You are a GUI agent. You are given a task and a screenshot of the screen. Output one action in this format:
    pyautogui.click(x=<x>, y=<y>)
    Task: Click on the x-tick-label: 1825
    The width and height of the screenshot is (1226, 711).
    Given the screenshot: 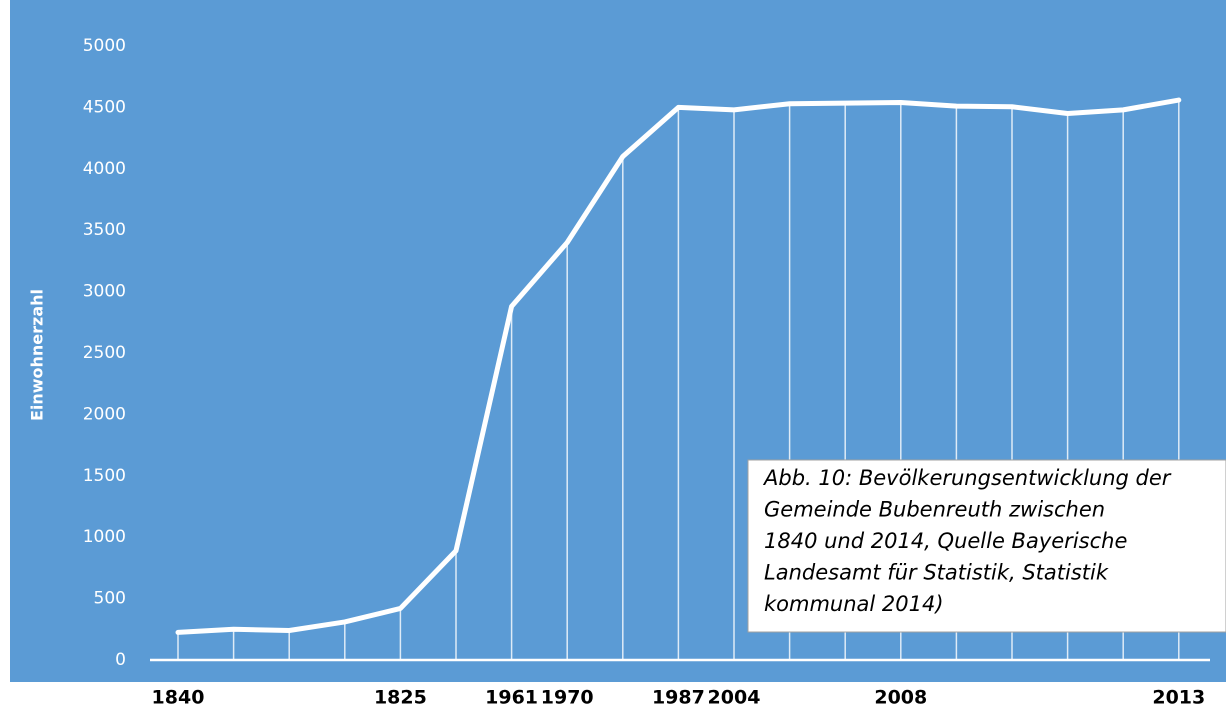 What is the action you would take?
    pyautogui.click(x=400, y=698)
    